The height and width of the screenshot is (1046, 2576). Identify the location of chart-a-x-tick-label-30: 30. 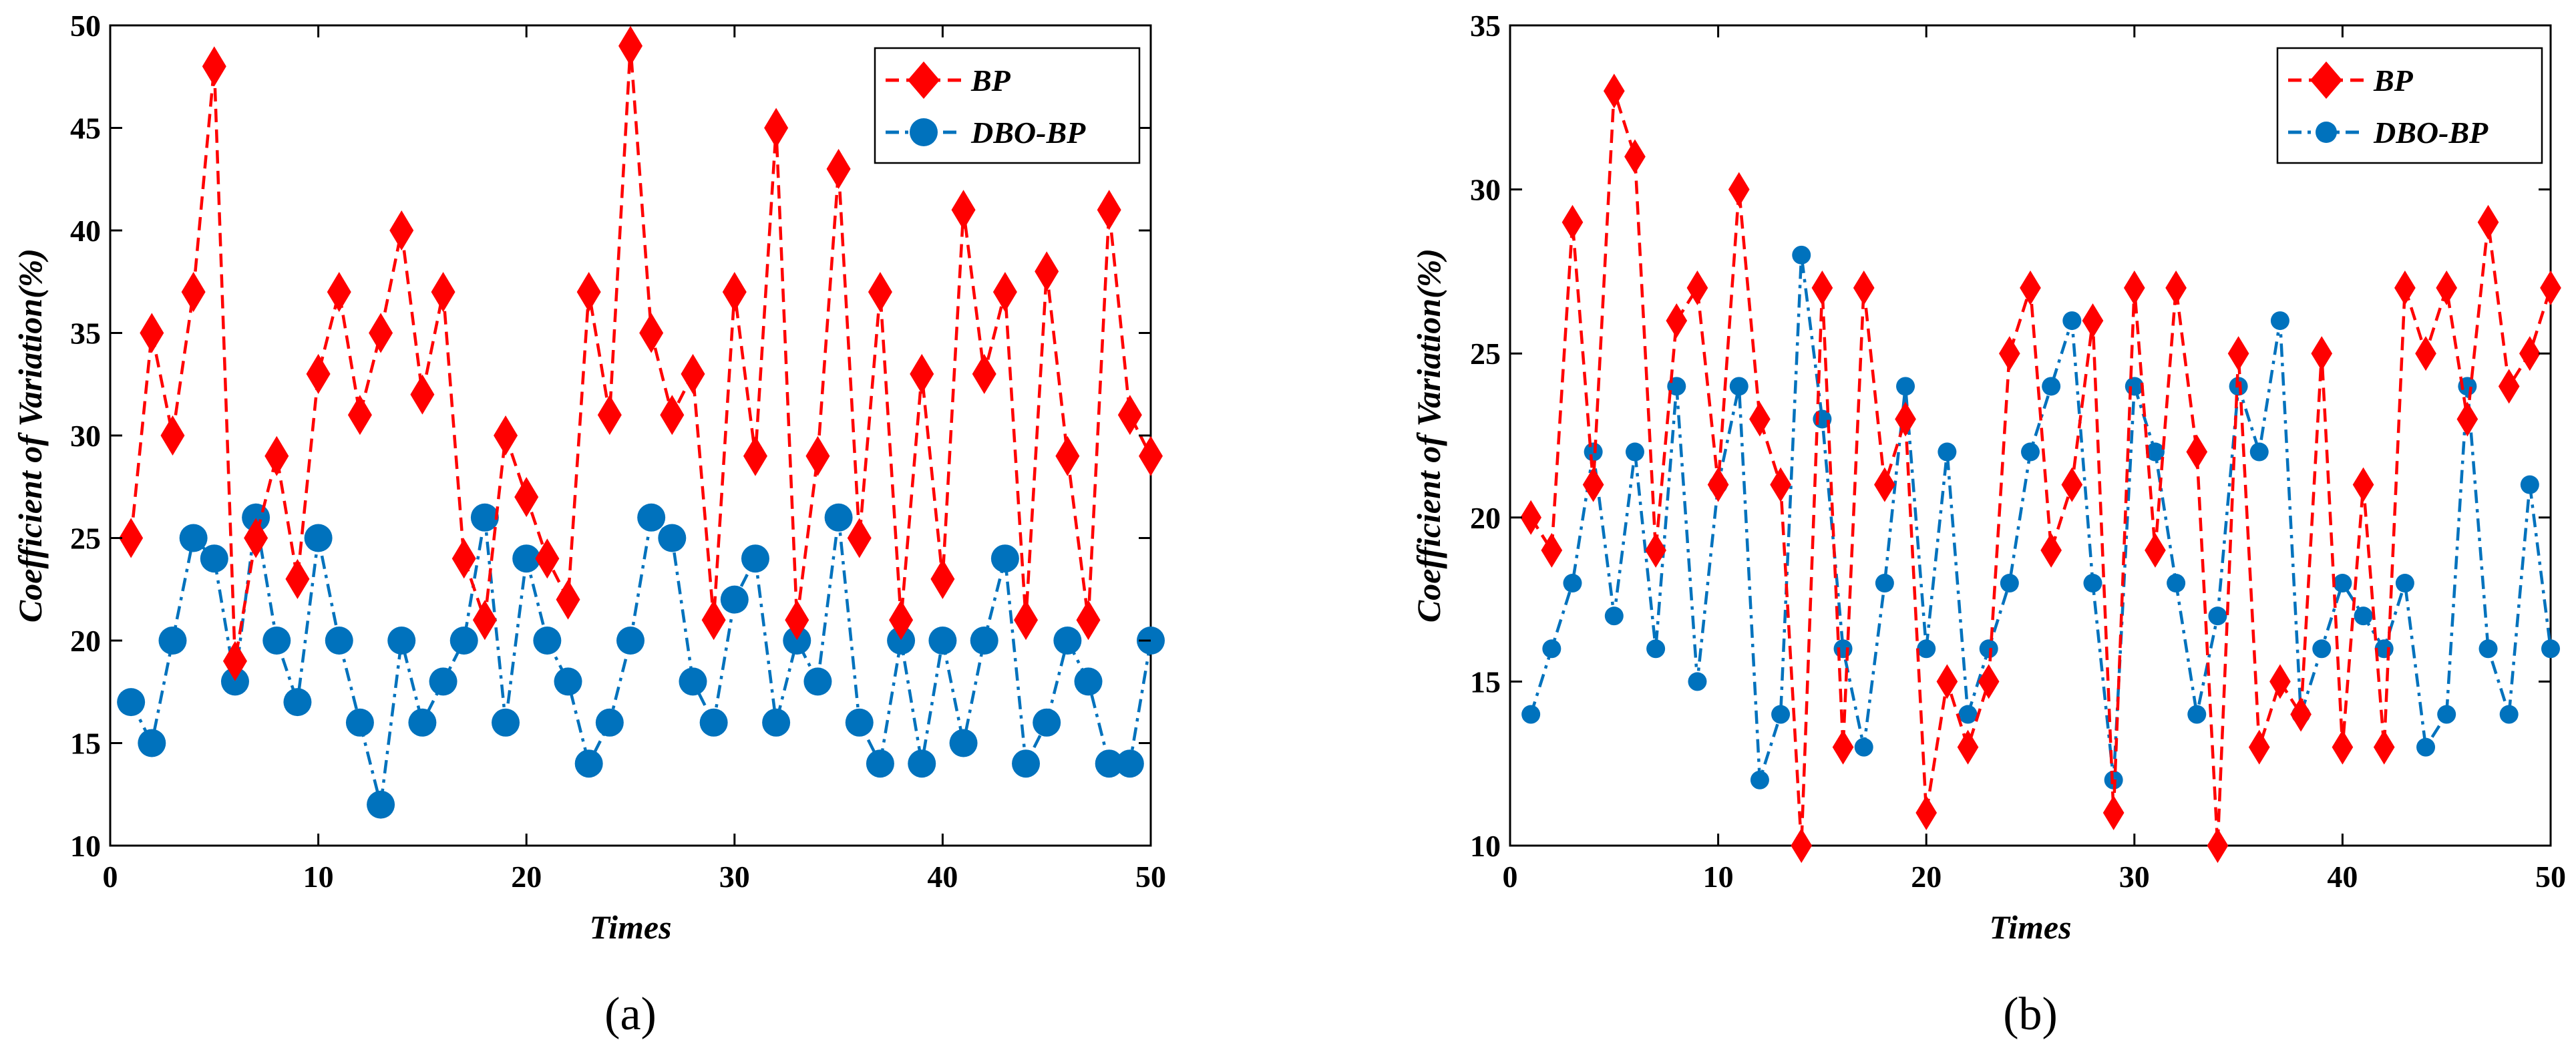
(734, 877).